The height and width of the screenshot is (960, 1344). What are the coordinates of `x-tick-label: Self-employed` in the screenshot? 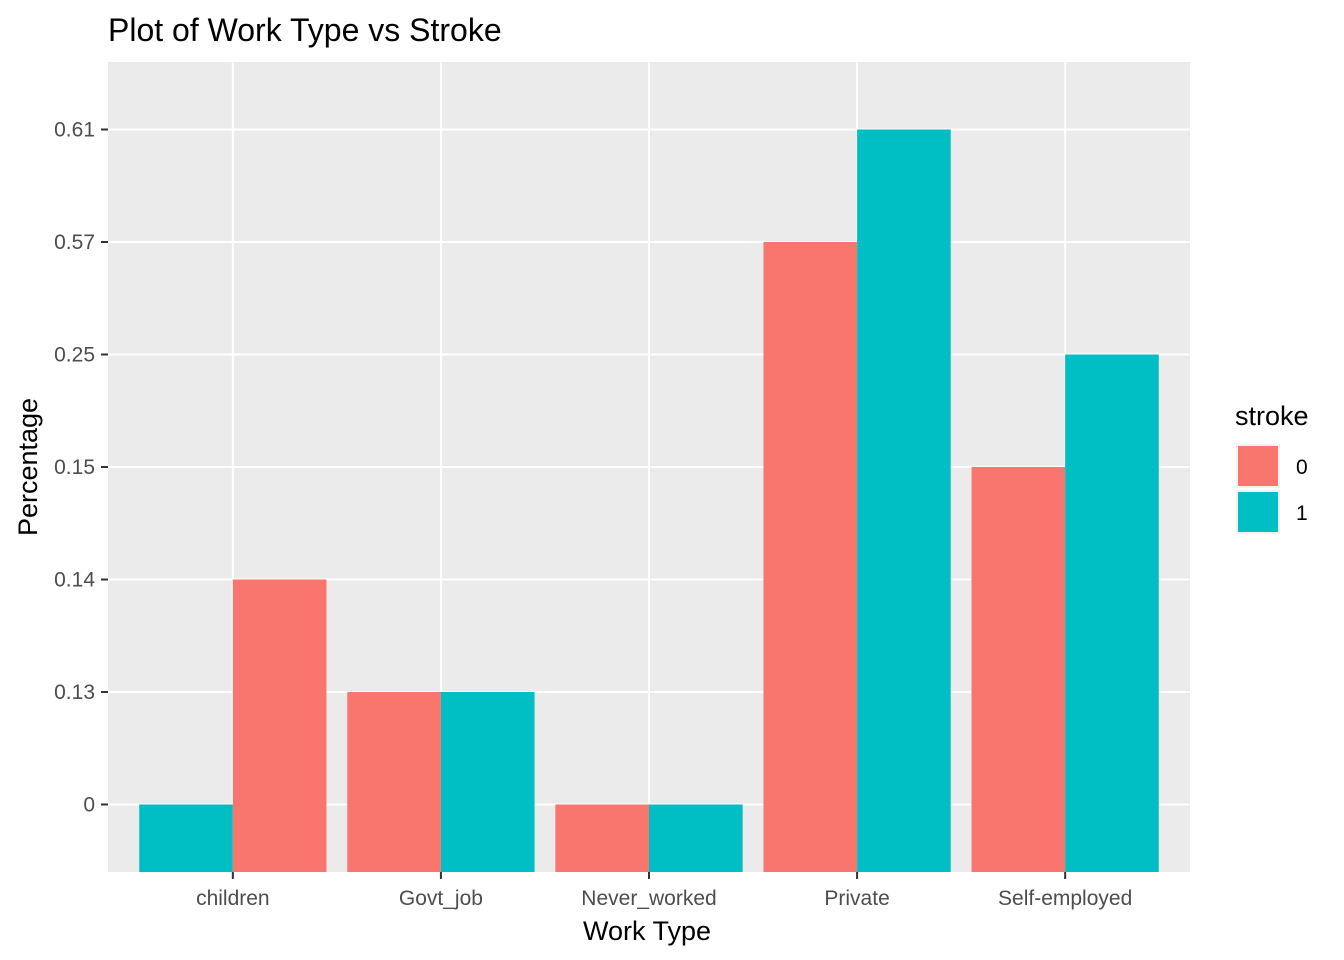 It's located at (1065, 898).